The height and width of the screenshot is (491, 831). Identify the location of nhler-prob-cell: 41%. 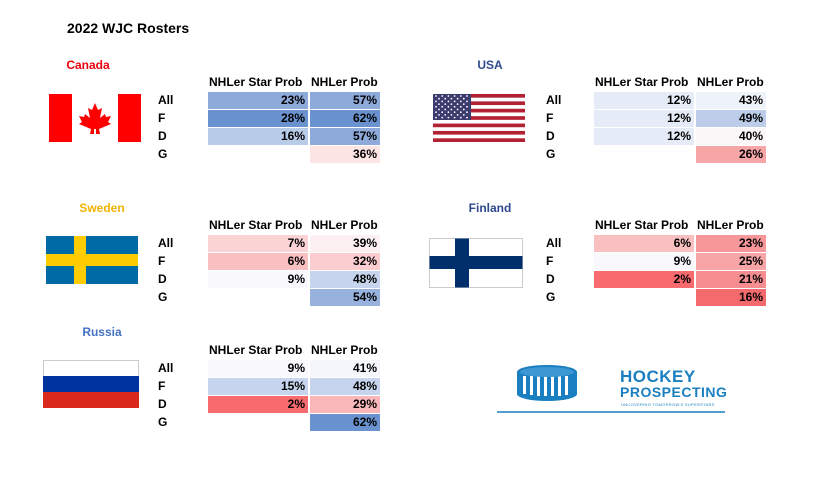
(345, 368).